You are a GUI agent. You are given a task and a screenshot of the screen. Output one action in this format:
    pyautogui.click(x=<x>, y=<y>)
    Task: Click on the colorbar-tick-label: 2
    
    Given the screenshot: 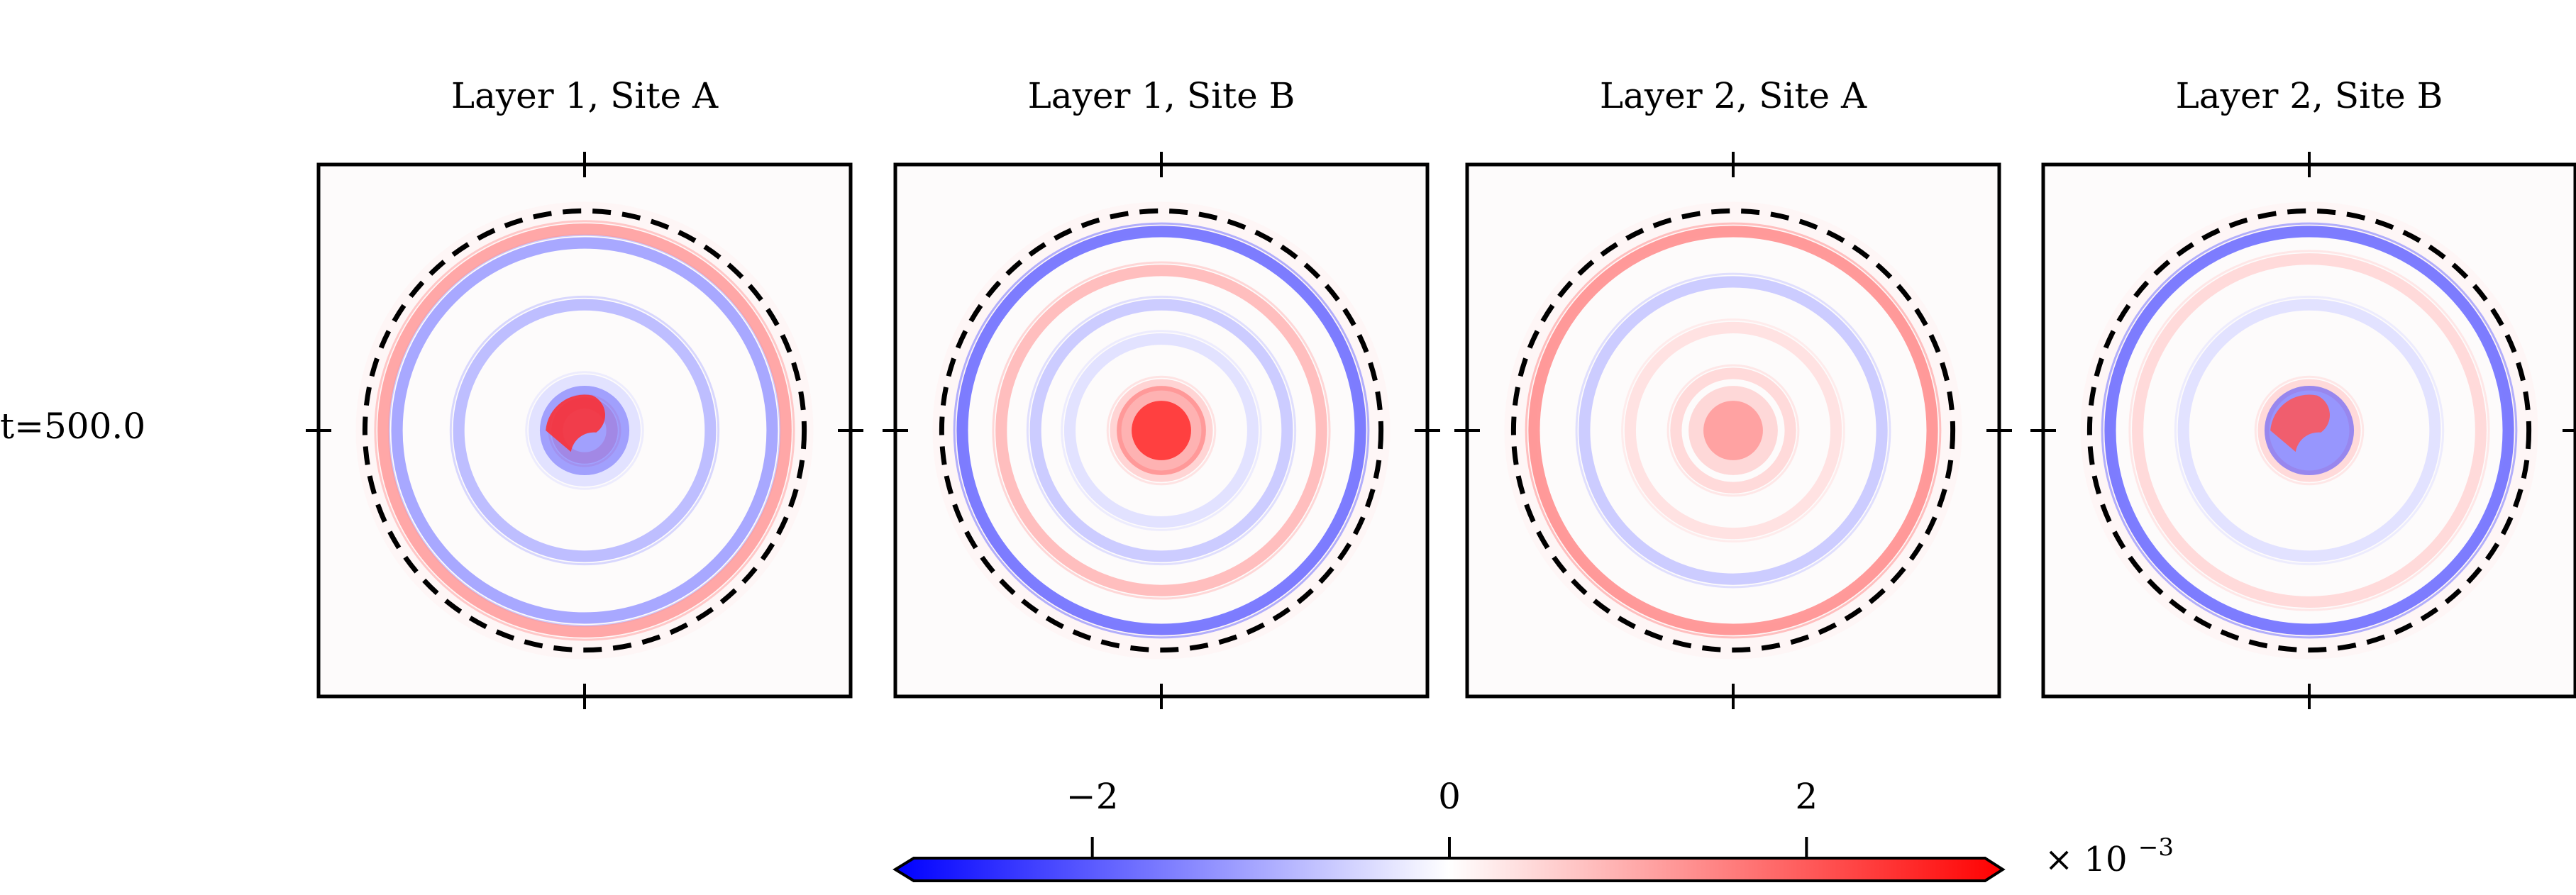 What is the action you would take?
    pyautogui.click(x=1806, y=797)
    